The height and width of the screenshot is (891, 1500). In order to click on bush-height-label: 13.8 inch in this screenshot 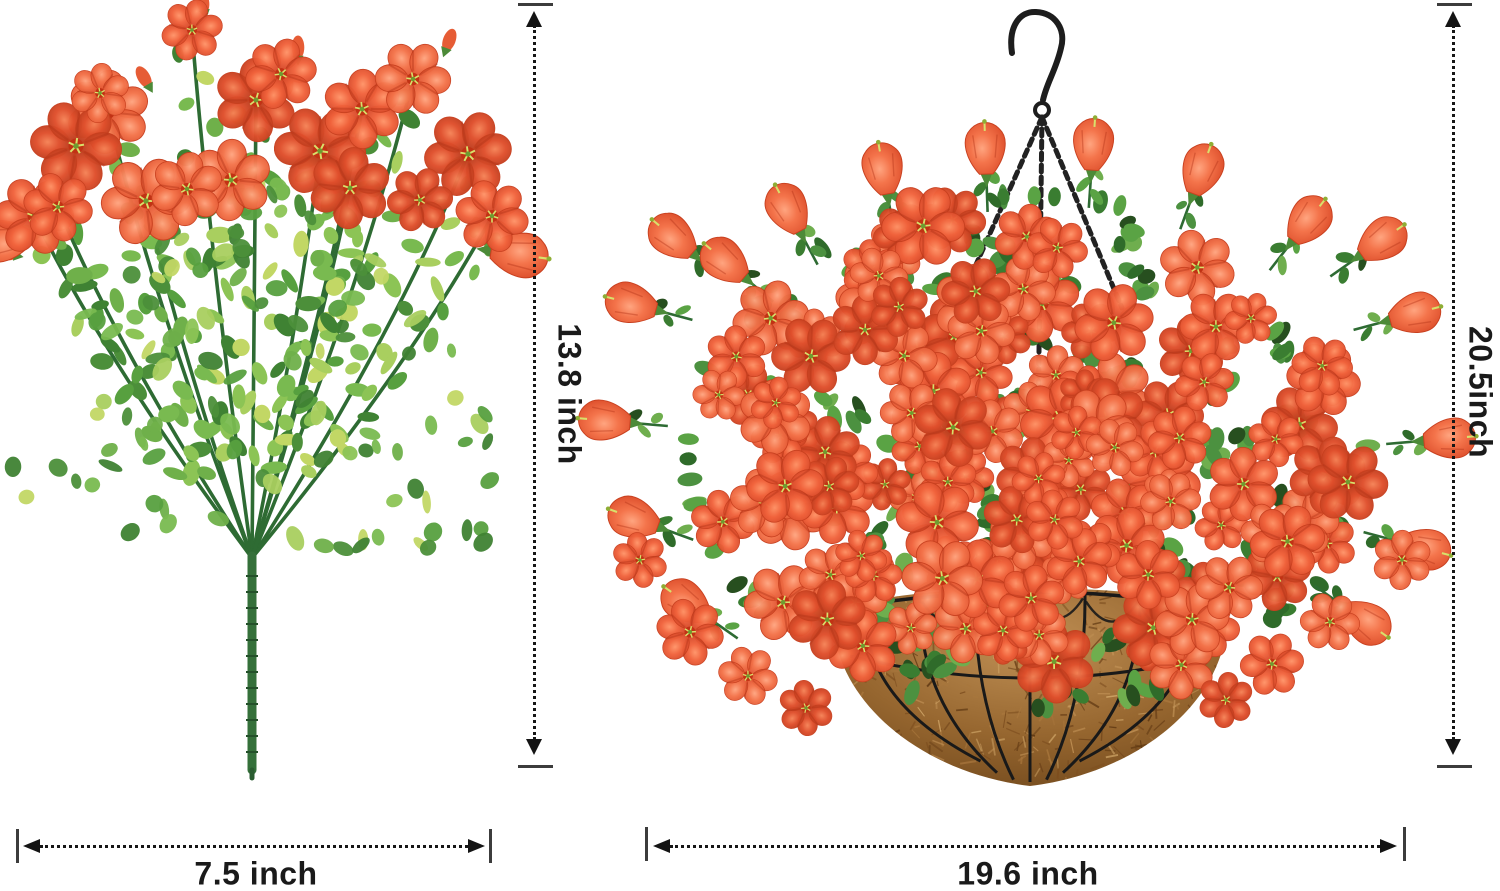, I will do `click(569, 394)`.